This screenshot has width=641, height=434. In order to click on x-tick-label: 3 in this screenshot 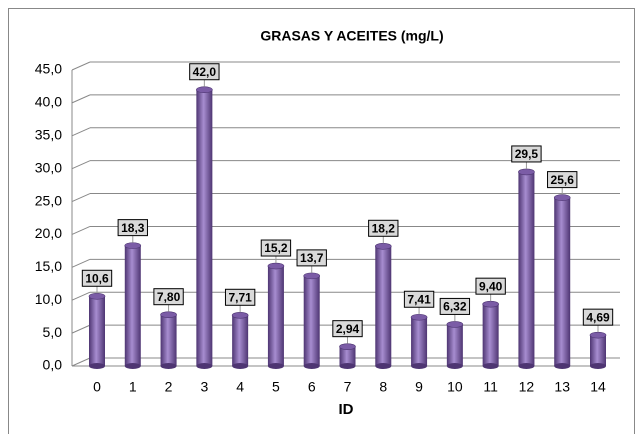, I will do `click(204, 387)`.